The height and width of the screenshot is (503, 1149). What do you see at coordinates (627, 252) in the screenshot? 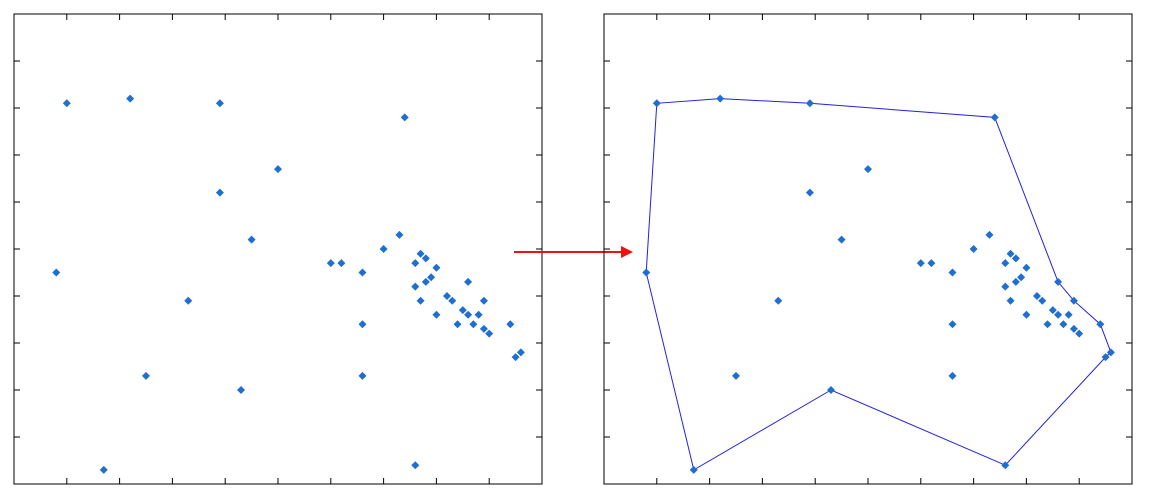
I see `arrow-head` at bounding box center [627, 252].